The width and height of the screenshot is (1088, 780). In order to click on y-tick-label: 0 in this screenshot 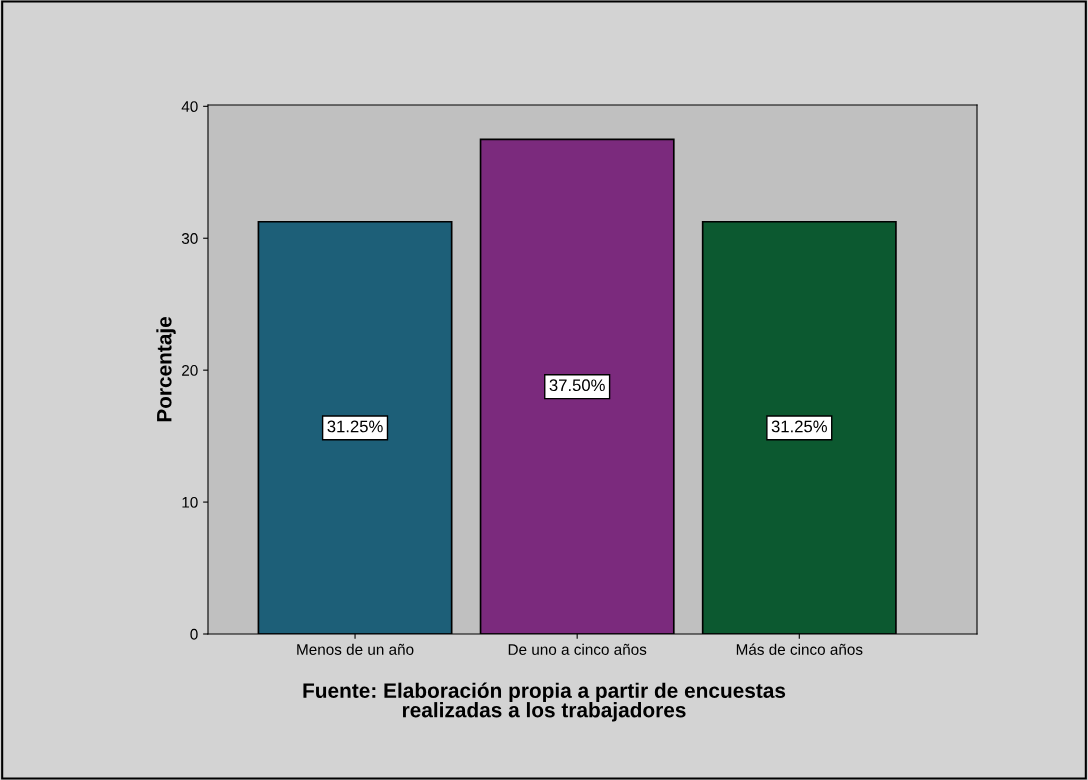, I will do `click(194, 634)`.